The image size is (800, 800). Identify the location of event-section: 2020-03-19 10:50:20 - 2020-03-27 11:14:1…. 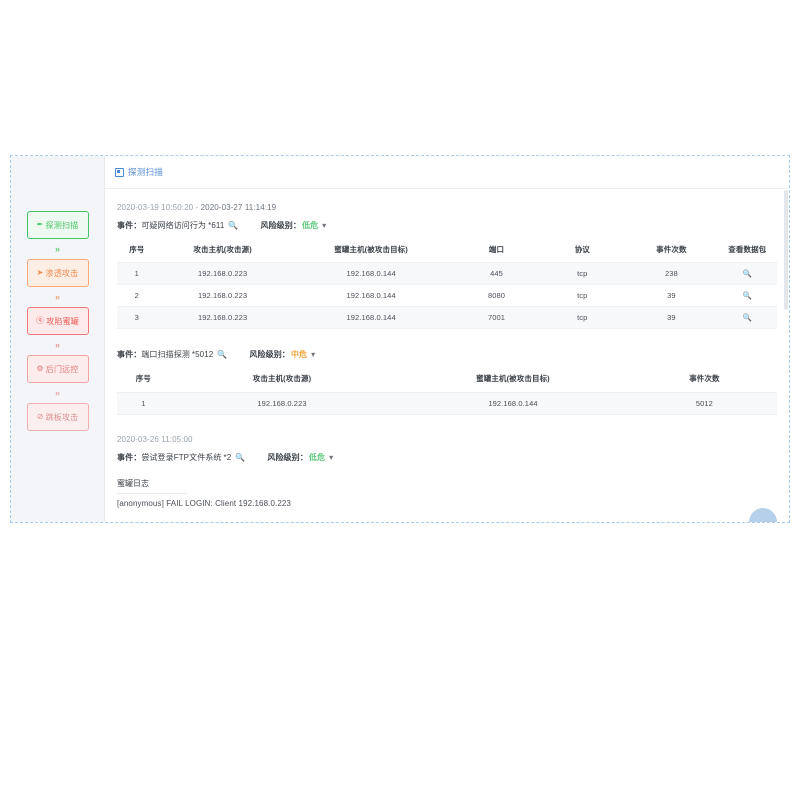
(447, 266).